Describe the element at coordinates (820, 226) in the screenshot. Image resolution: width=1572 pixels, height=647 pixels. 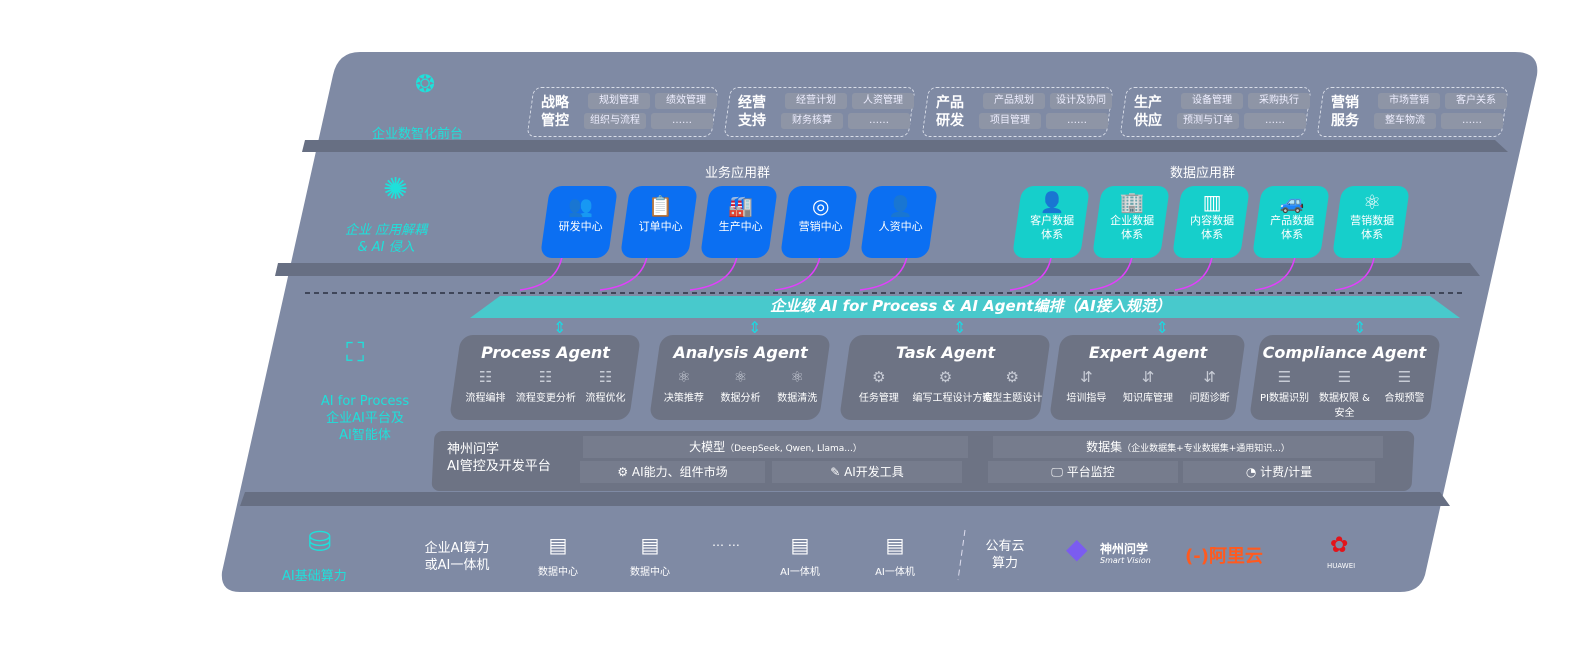
I see `app-label: 营销中心` at that location.